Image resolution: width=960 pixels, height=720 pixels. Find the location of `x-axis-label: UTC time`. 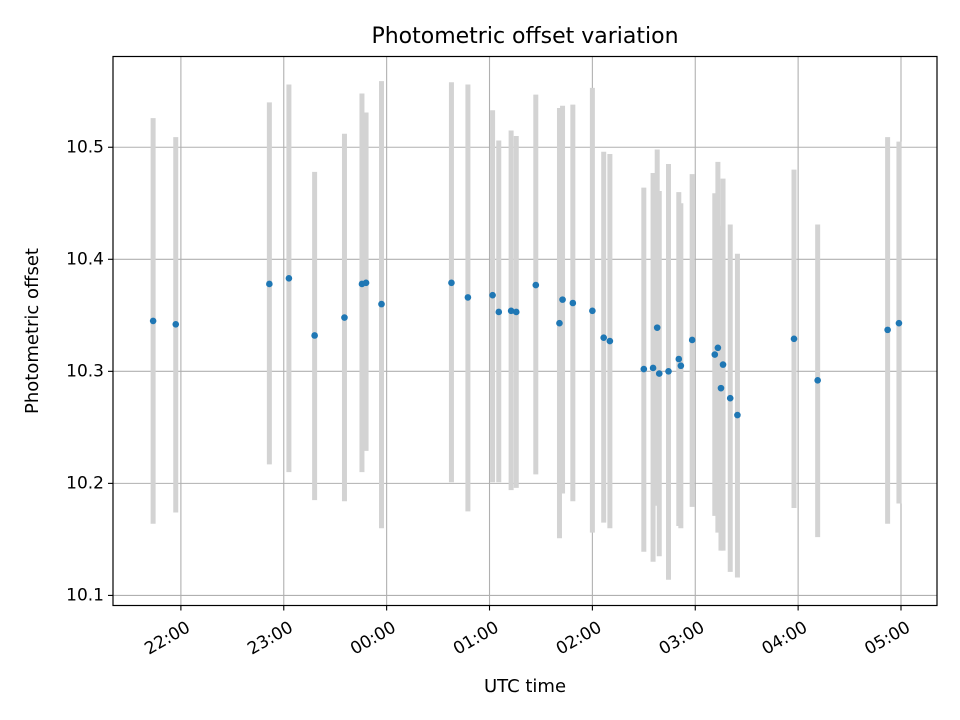

x-axis-label: UTC time is located at coordinates (525, 686).